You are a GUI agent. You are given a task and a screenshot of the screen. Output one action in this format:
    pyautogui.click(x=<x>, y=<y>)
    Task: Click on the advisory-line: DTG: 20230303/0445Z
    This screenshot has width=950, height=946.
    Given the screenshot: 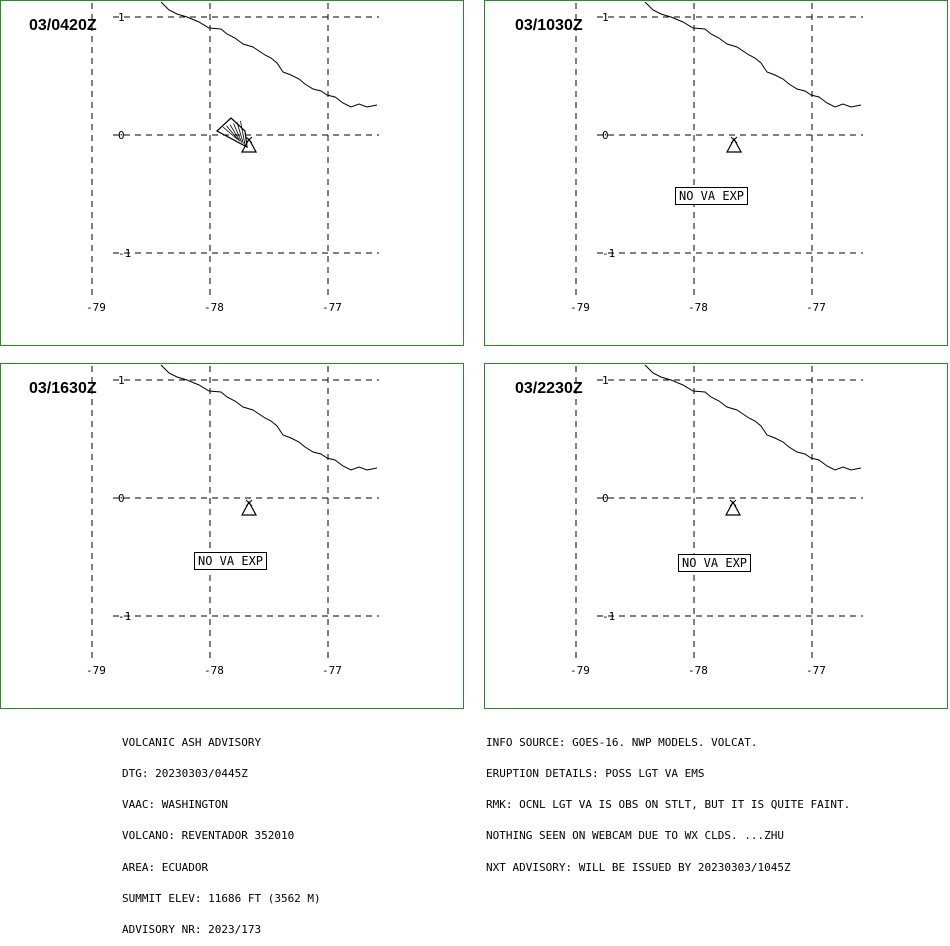 What is the action you would take?
    pyautogui.click(x=185, y=774)
    